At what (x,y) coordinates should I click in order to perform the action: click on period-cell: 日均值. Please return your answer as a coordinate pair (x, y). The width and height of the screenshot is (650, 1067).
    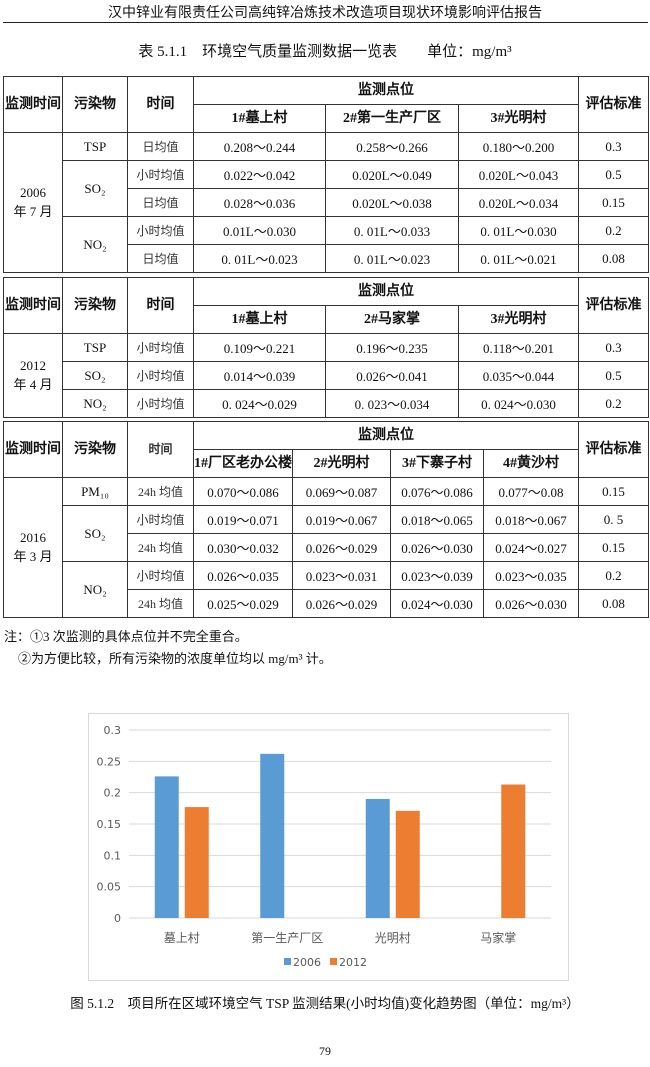
    Looking at the image, I should click on (160, 146).